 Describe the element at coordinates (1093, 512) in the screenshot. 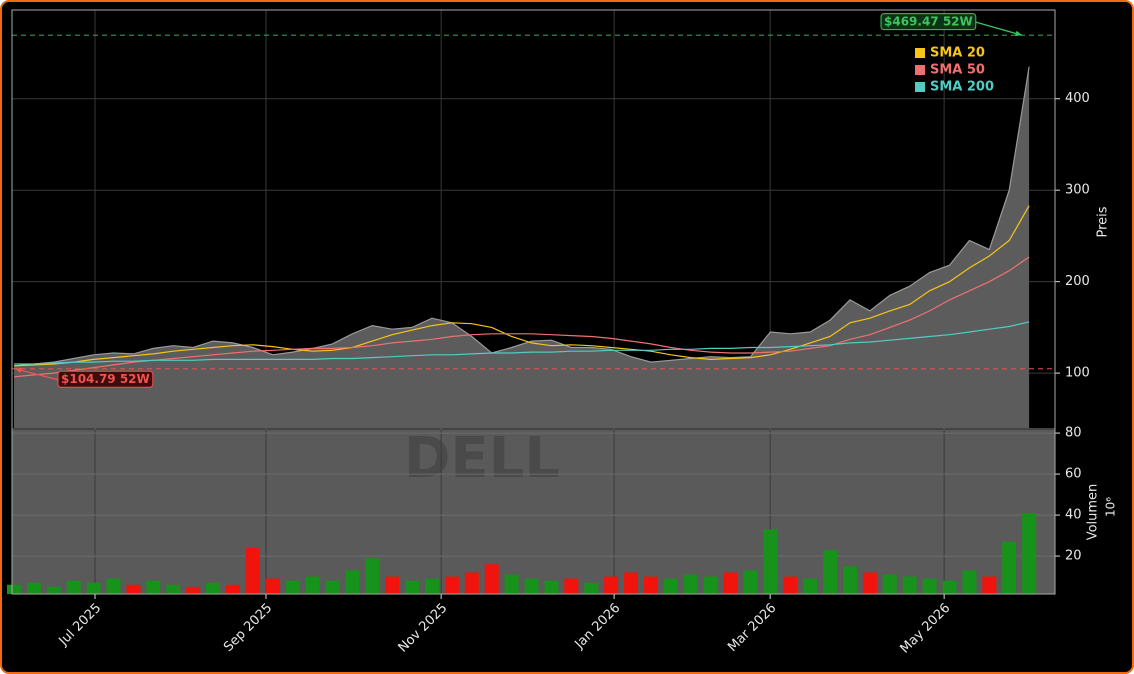

I see `y-axis-label: Volumen` at that location.